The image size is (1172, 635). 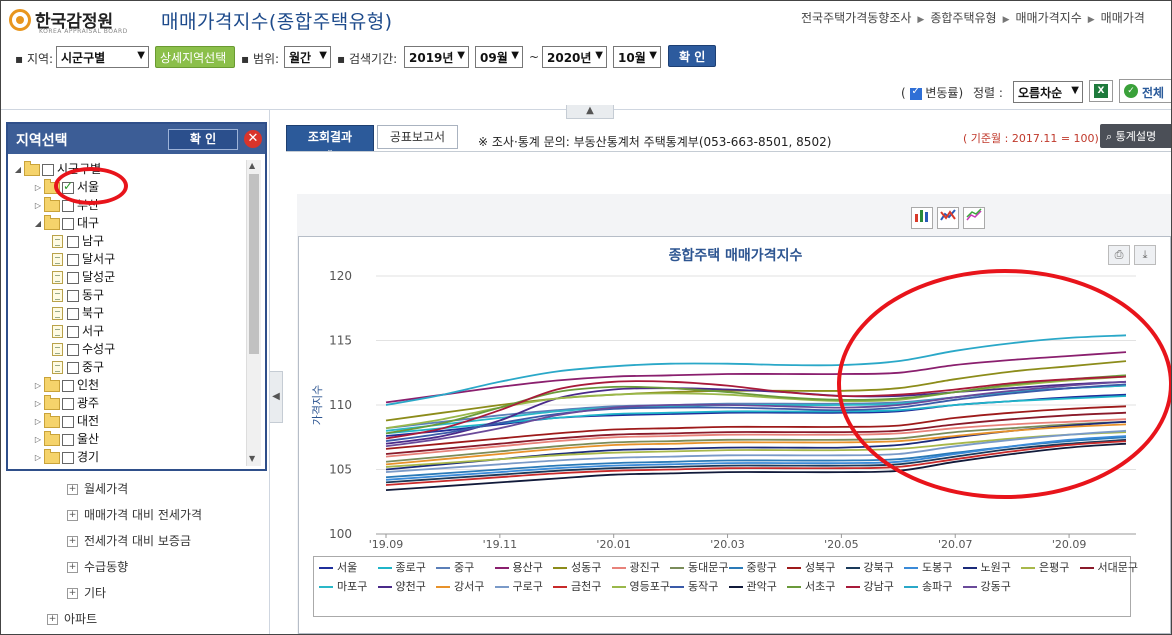 I want to click on excel-export-button: X, so click(x=1101, y=91).